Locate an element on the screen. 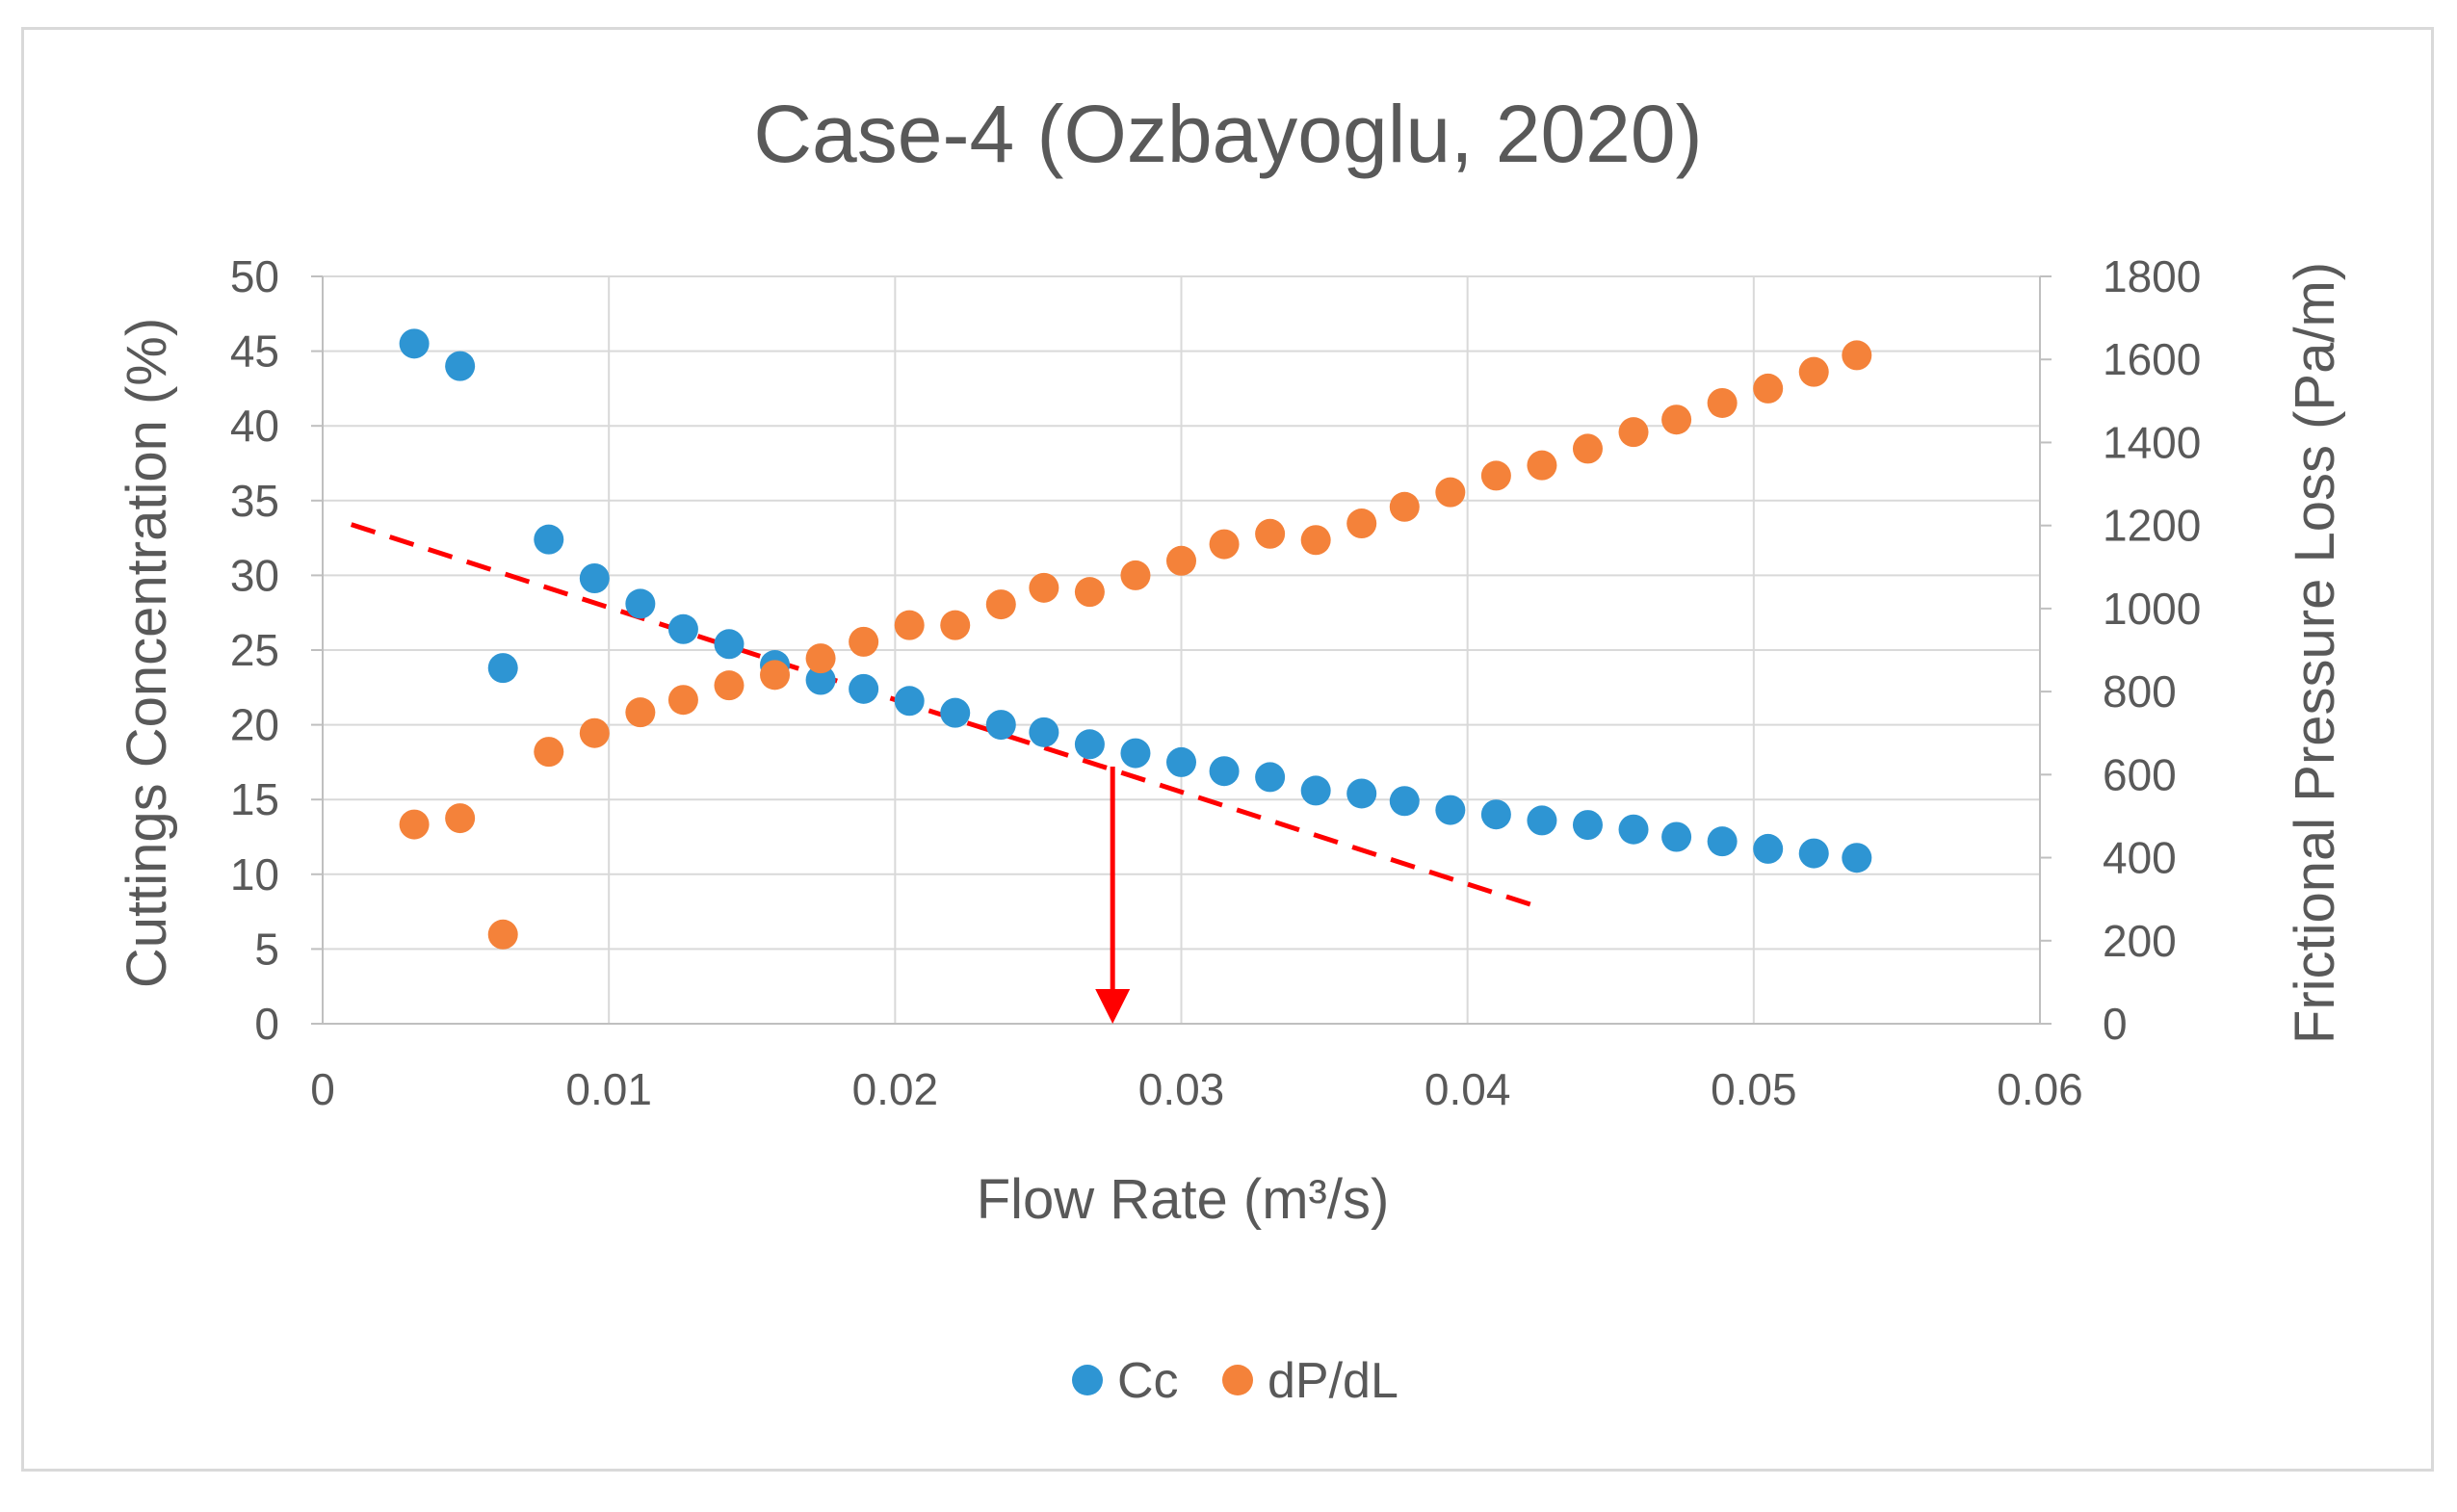 This screenshot has height=1512, width=2457. y-left-tick-label: 10 is located at coordinates (254, 874).